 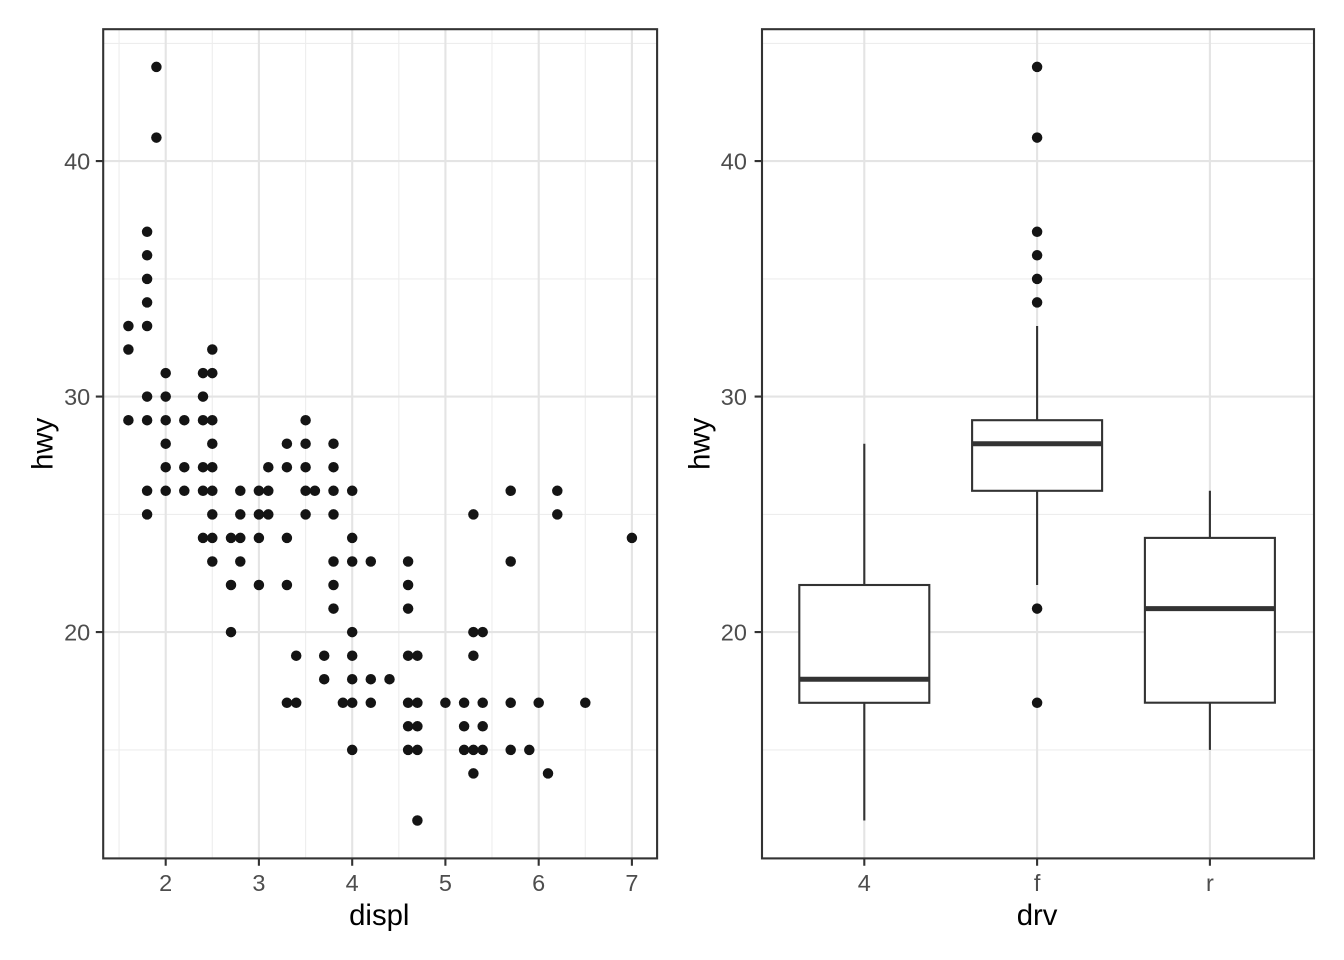 What do you see at coordinates (1210, 883) in the screenshot?
I see `svg-text: r` at bounding box center [1210, 883].